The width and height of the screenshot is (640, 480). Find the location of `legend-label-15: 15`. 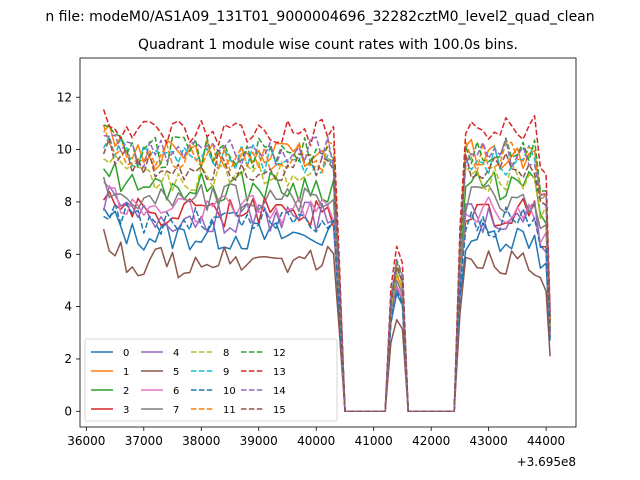

legend-label-15: 15 is located at coordinates (279, 410).